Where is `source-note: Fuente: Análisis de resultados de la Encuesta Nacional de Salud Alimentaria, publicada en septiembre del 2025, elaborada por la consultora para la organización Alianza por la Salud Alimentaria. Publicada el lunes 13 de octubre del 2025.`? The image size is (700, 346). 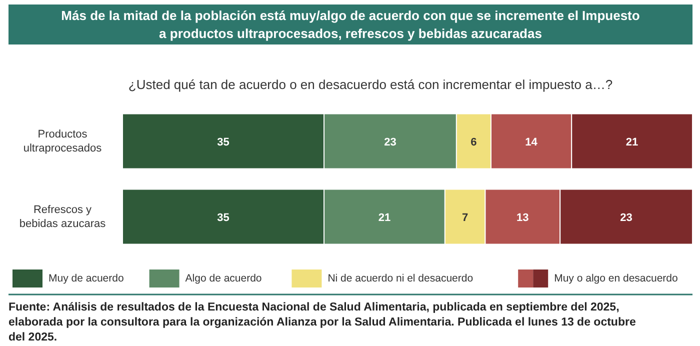 source-note: Fuente: Análisis de resultados de la Encuesta Nacional de Salud Alimentaria, publicada en septiembre del 2025, elaborada por la consultora para la organización Alianza por la Salud Alimentaria. Publicada el lunes 13 de octubre del 2025. is located at coordinates (322, 323).